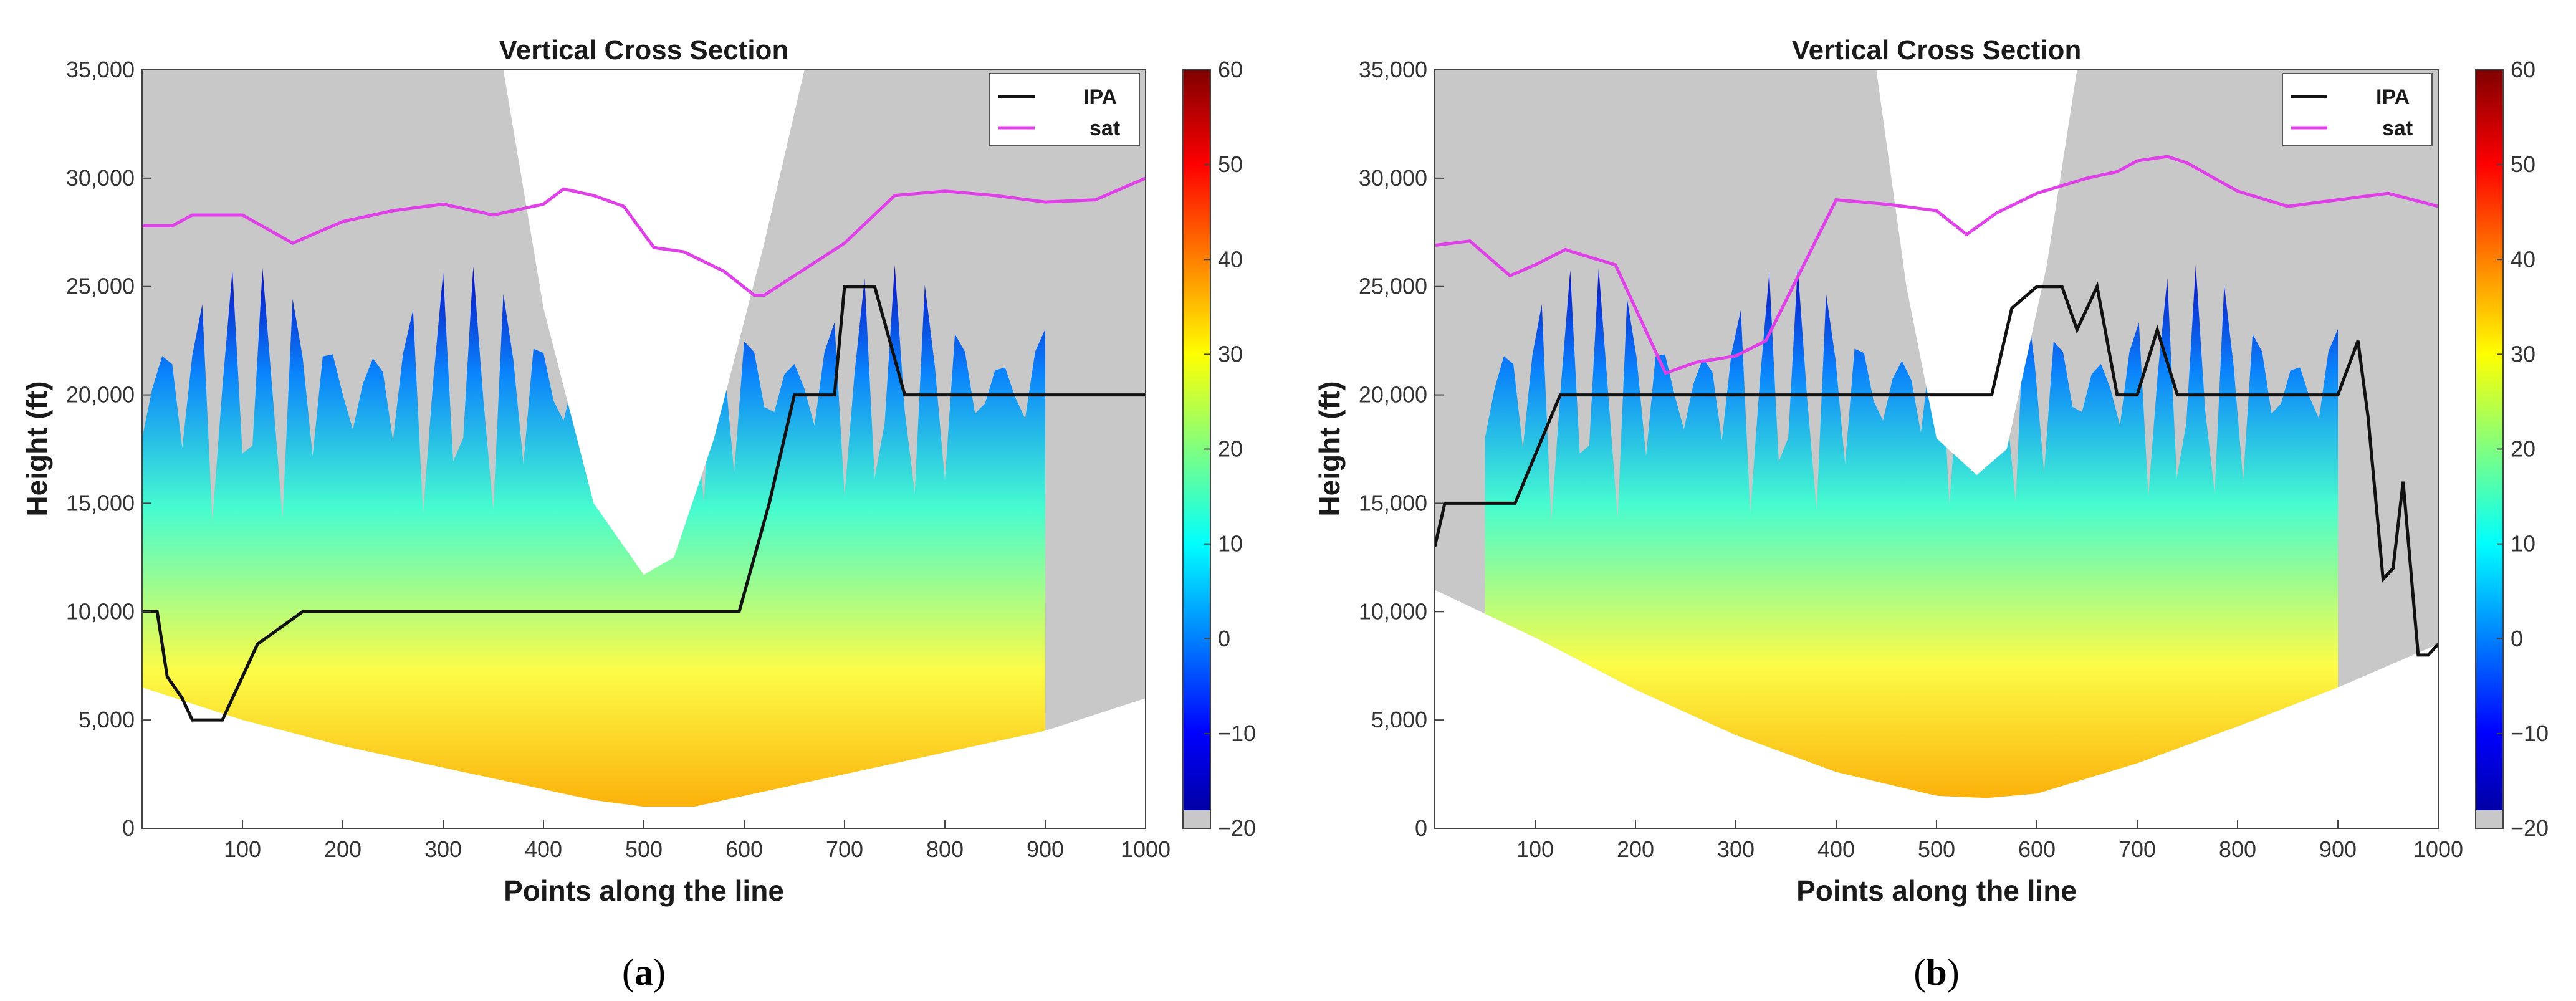 This screenshot has width=2576, height=1001. I want to click on panel-caption: (a), so click(644, 973).